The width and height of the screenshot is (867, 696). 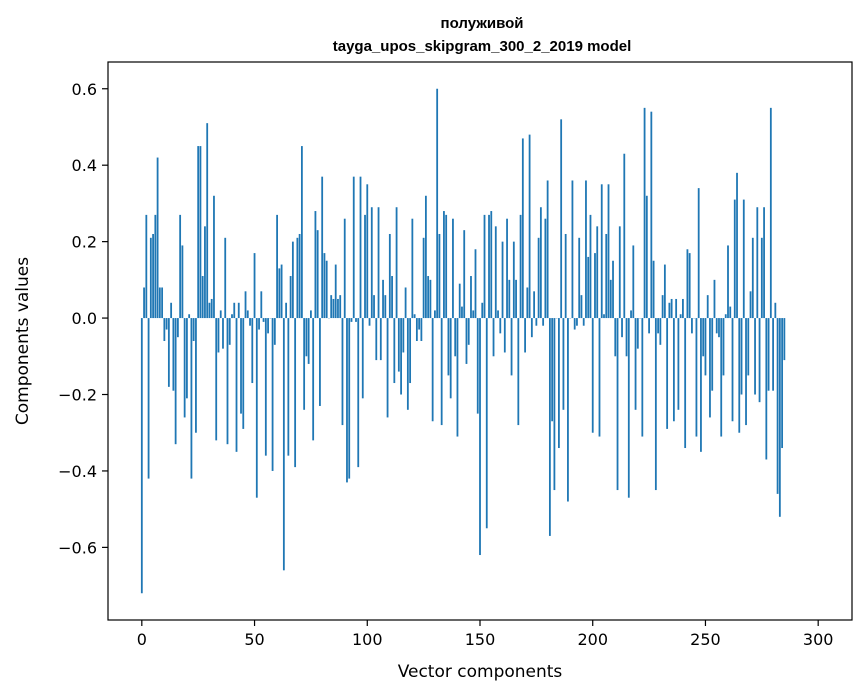 I want to click on x-tick-label-0: 0, so click(x=142, y=639).